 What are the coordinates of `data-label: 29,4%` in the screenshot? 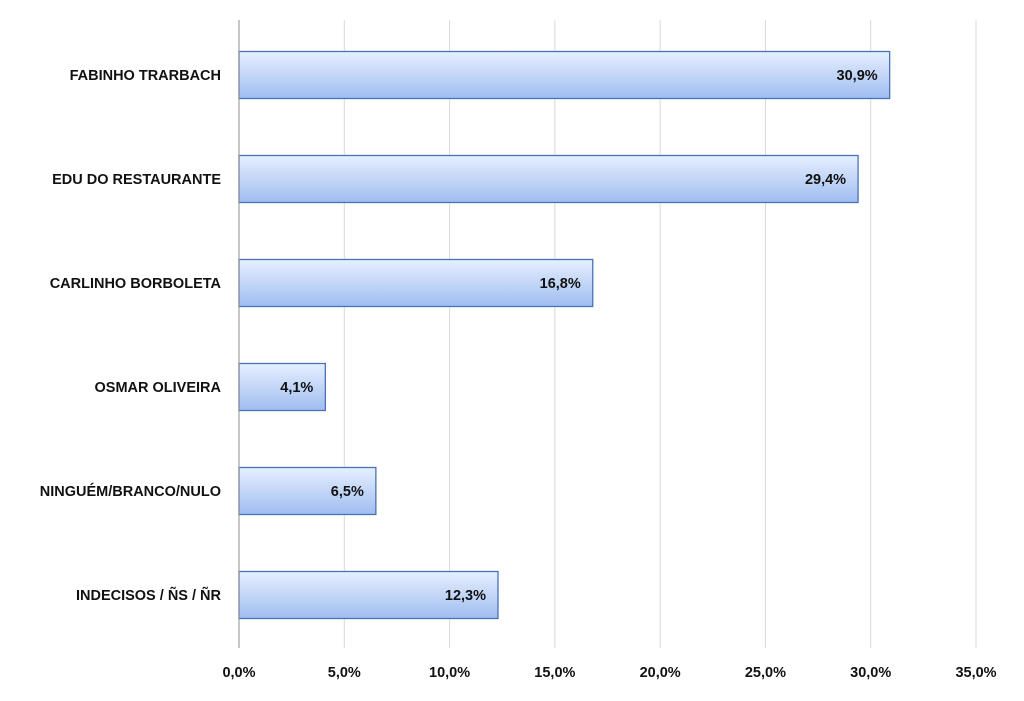 It's located at (825, 180).